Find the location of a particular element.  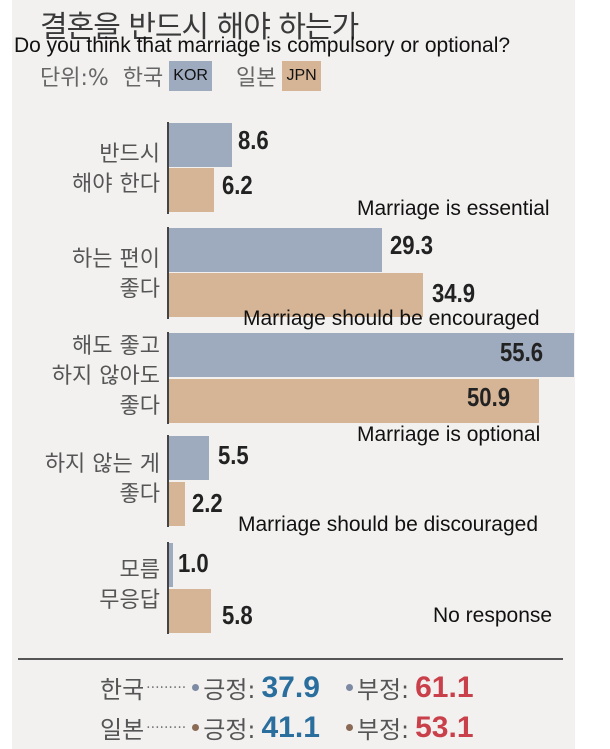

value-kor-encouraged: 29.3 is located at coordinates (412, 245).